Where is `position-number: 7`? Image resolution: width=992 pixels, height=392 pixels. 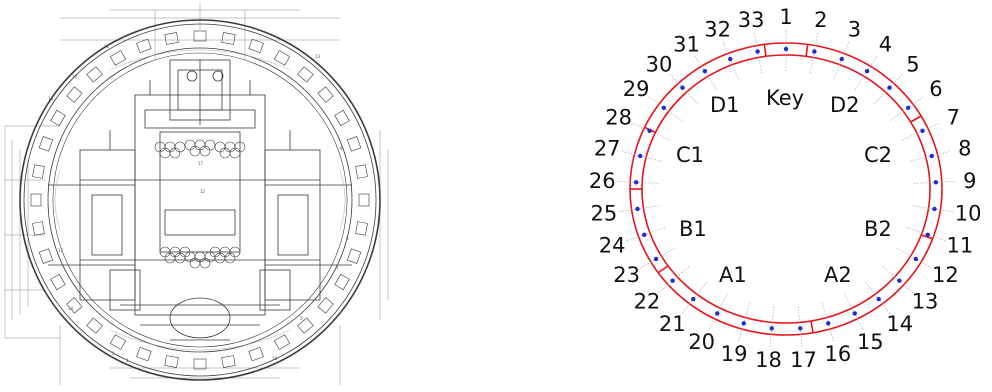
position-number: 7 is located at coordinates (953, 118).